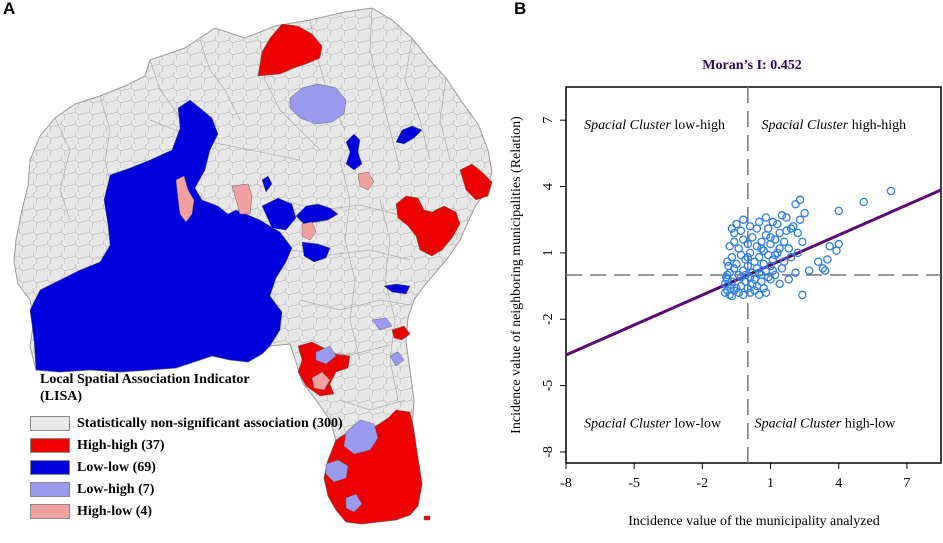 This screenshot has height=543, width=943. I want to click on panel-label-a: A, so click(9, 9).